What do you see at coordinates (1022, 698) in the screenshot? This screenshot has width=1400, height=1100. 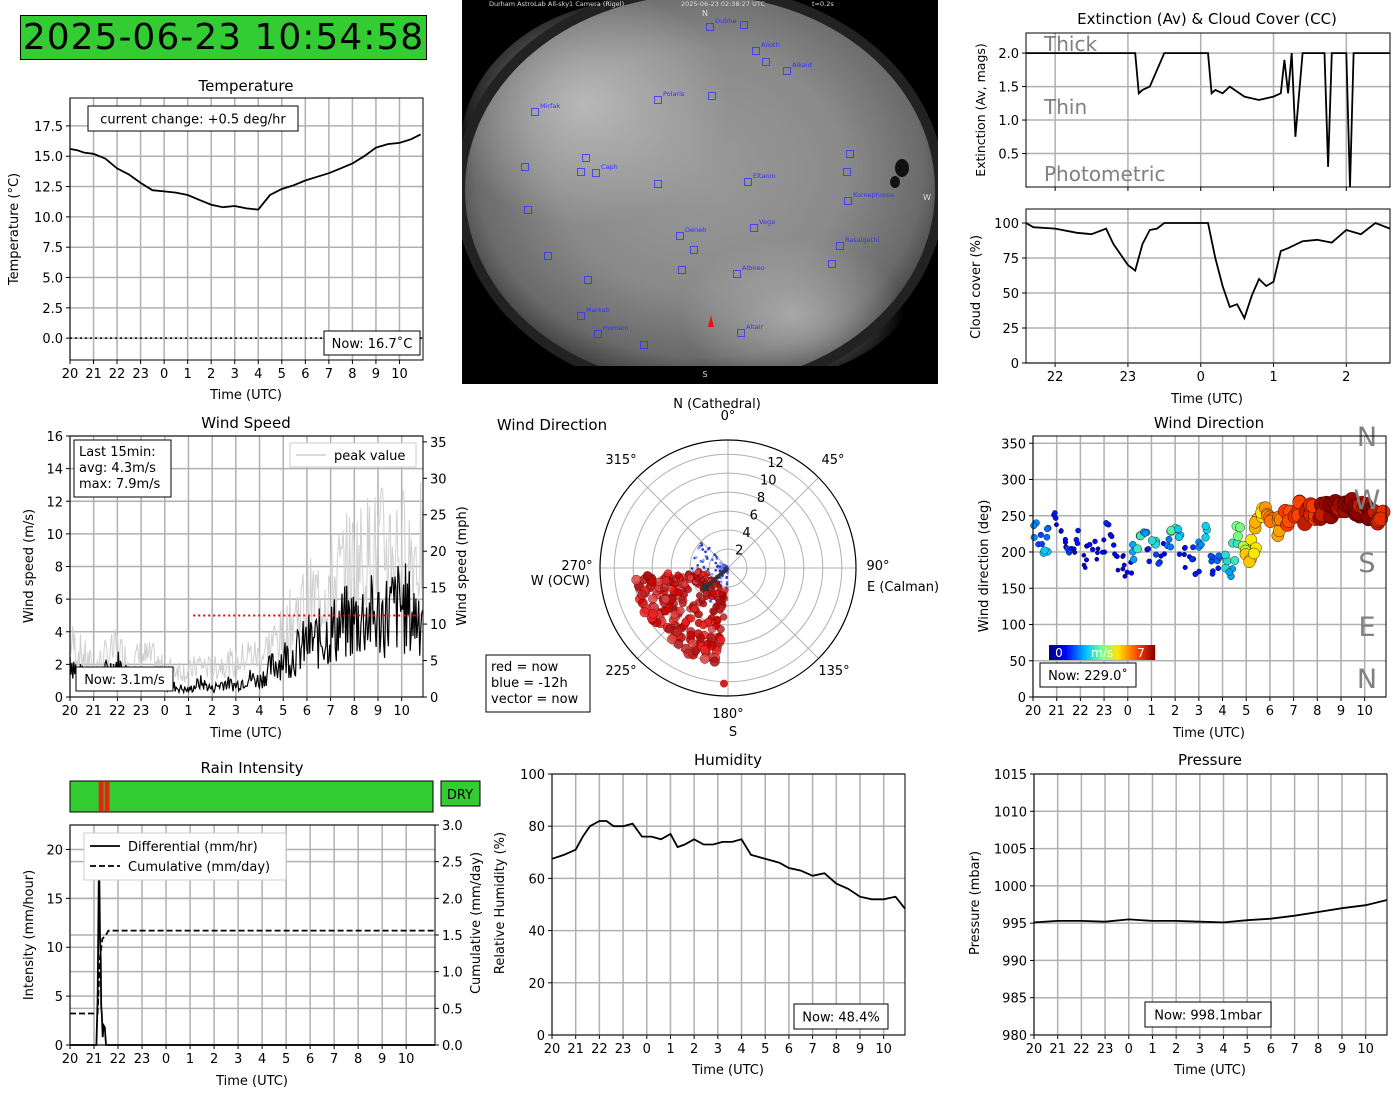 I see `wind-direction-y-tick-label: 0` at bounding box center [1022, 698].